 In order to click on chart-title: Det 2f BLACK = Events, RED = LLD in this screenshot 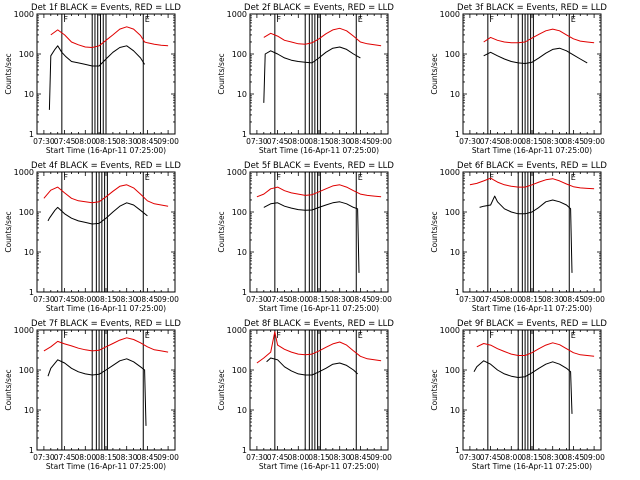, I will do `click(319, 8)`.